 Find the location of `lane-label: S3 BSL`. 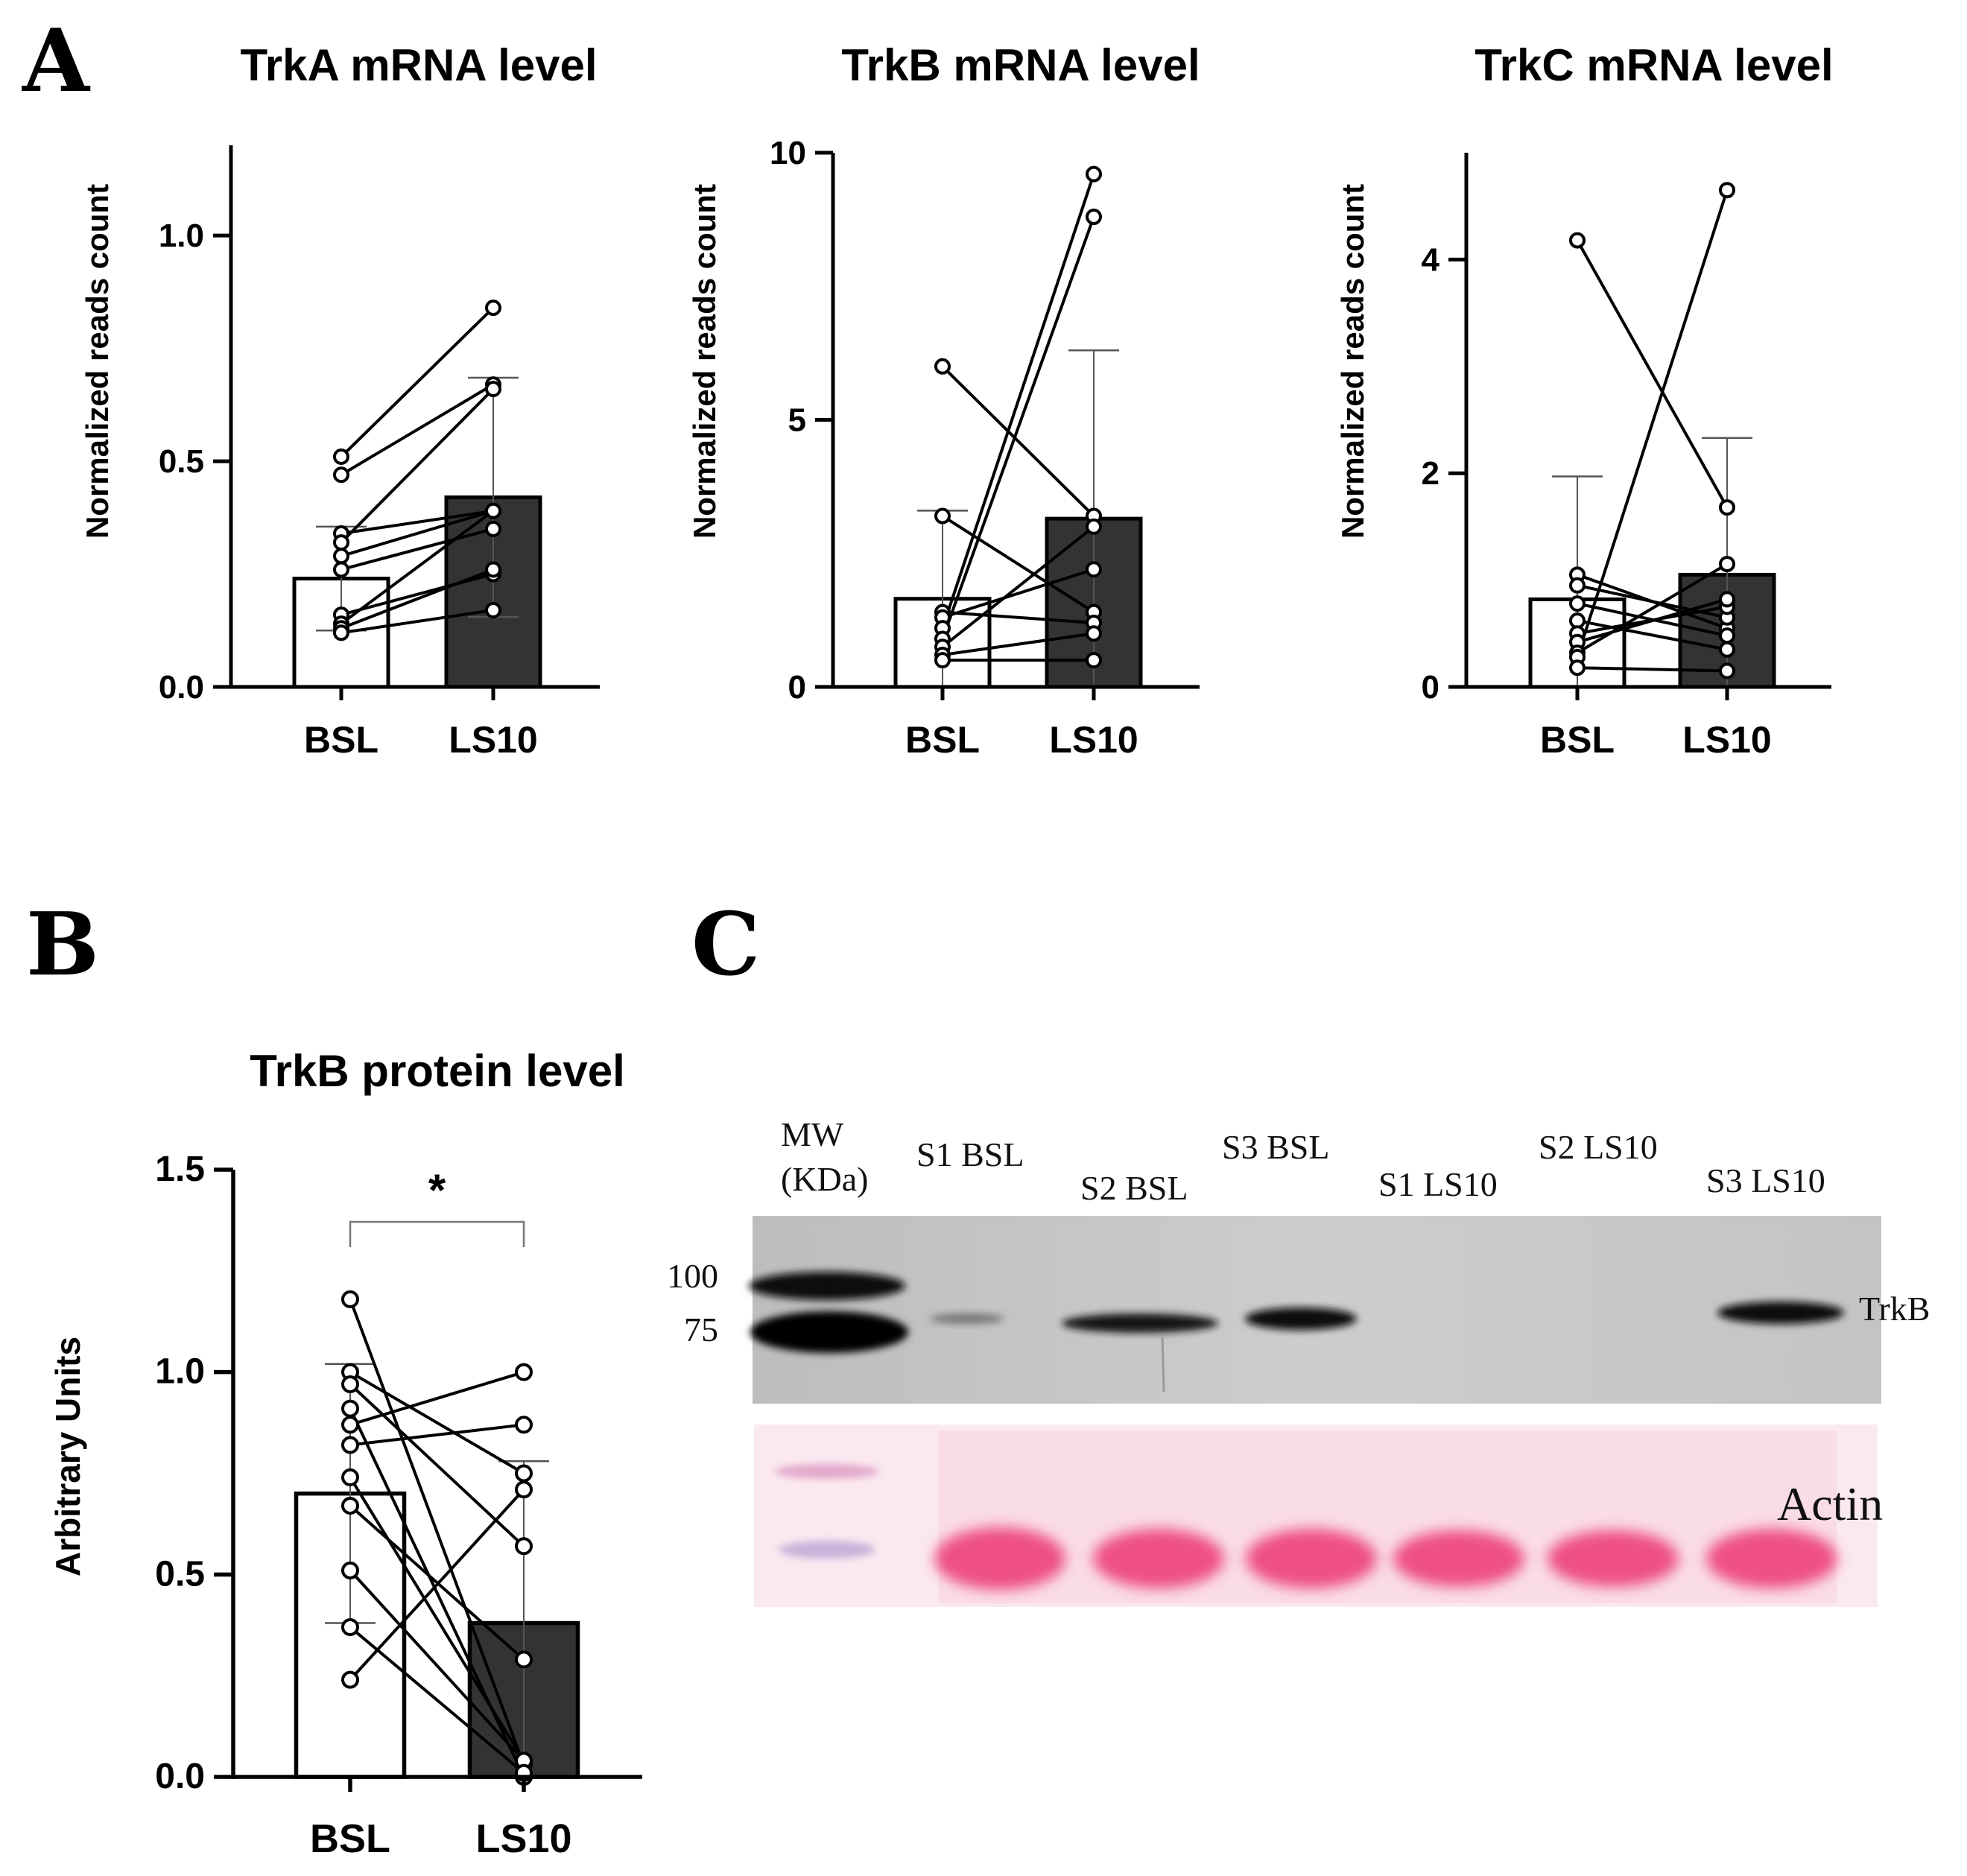

lane-label: S3 BSL is located at coordinates (1275, 1147).